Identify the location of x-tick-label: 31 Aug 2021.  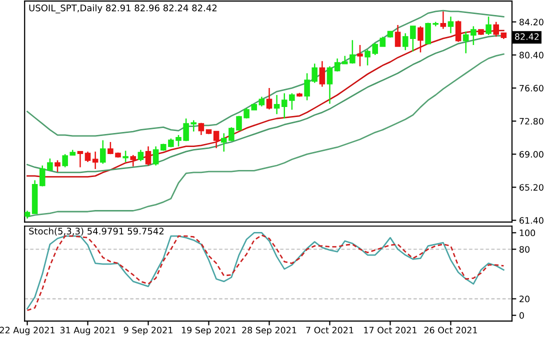
(87, 331).